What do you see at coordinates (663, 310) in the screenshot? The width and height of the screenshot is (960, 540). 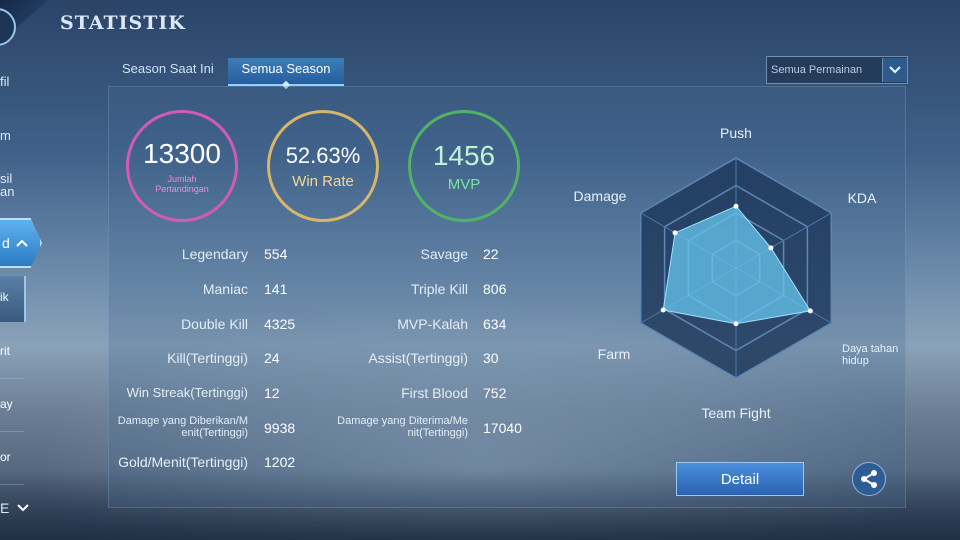 I see `radar-point-farm` at bounding box center [663, 310].